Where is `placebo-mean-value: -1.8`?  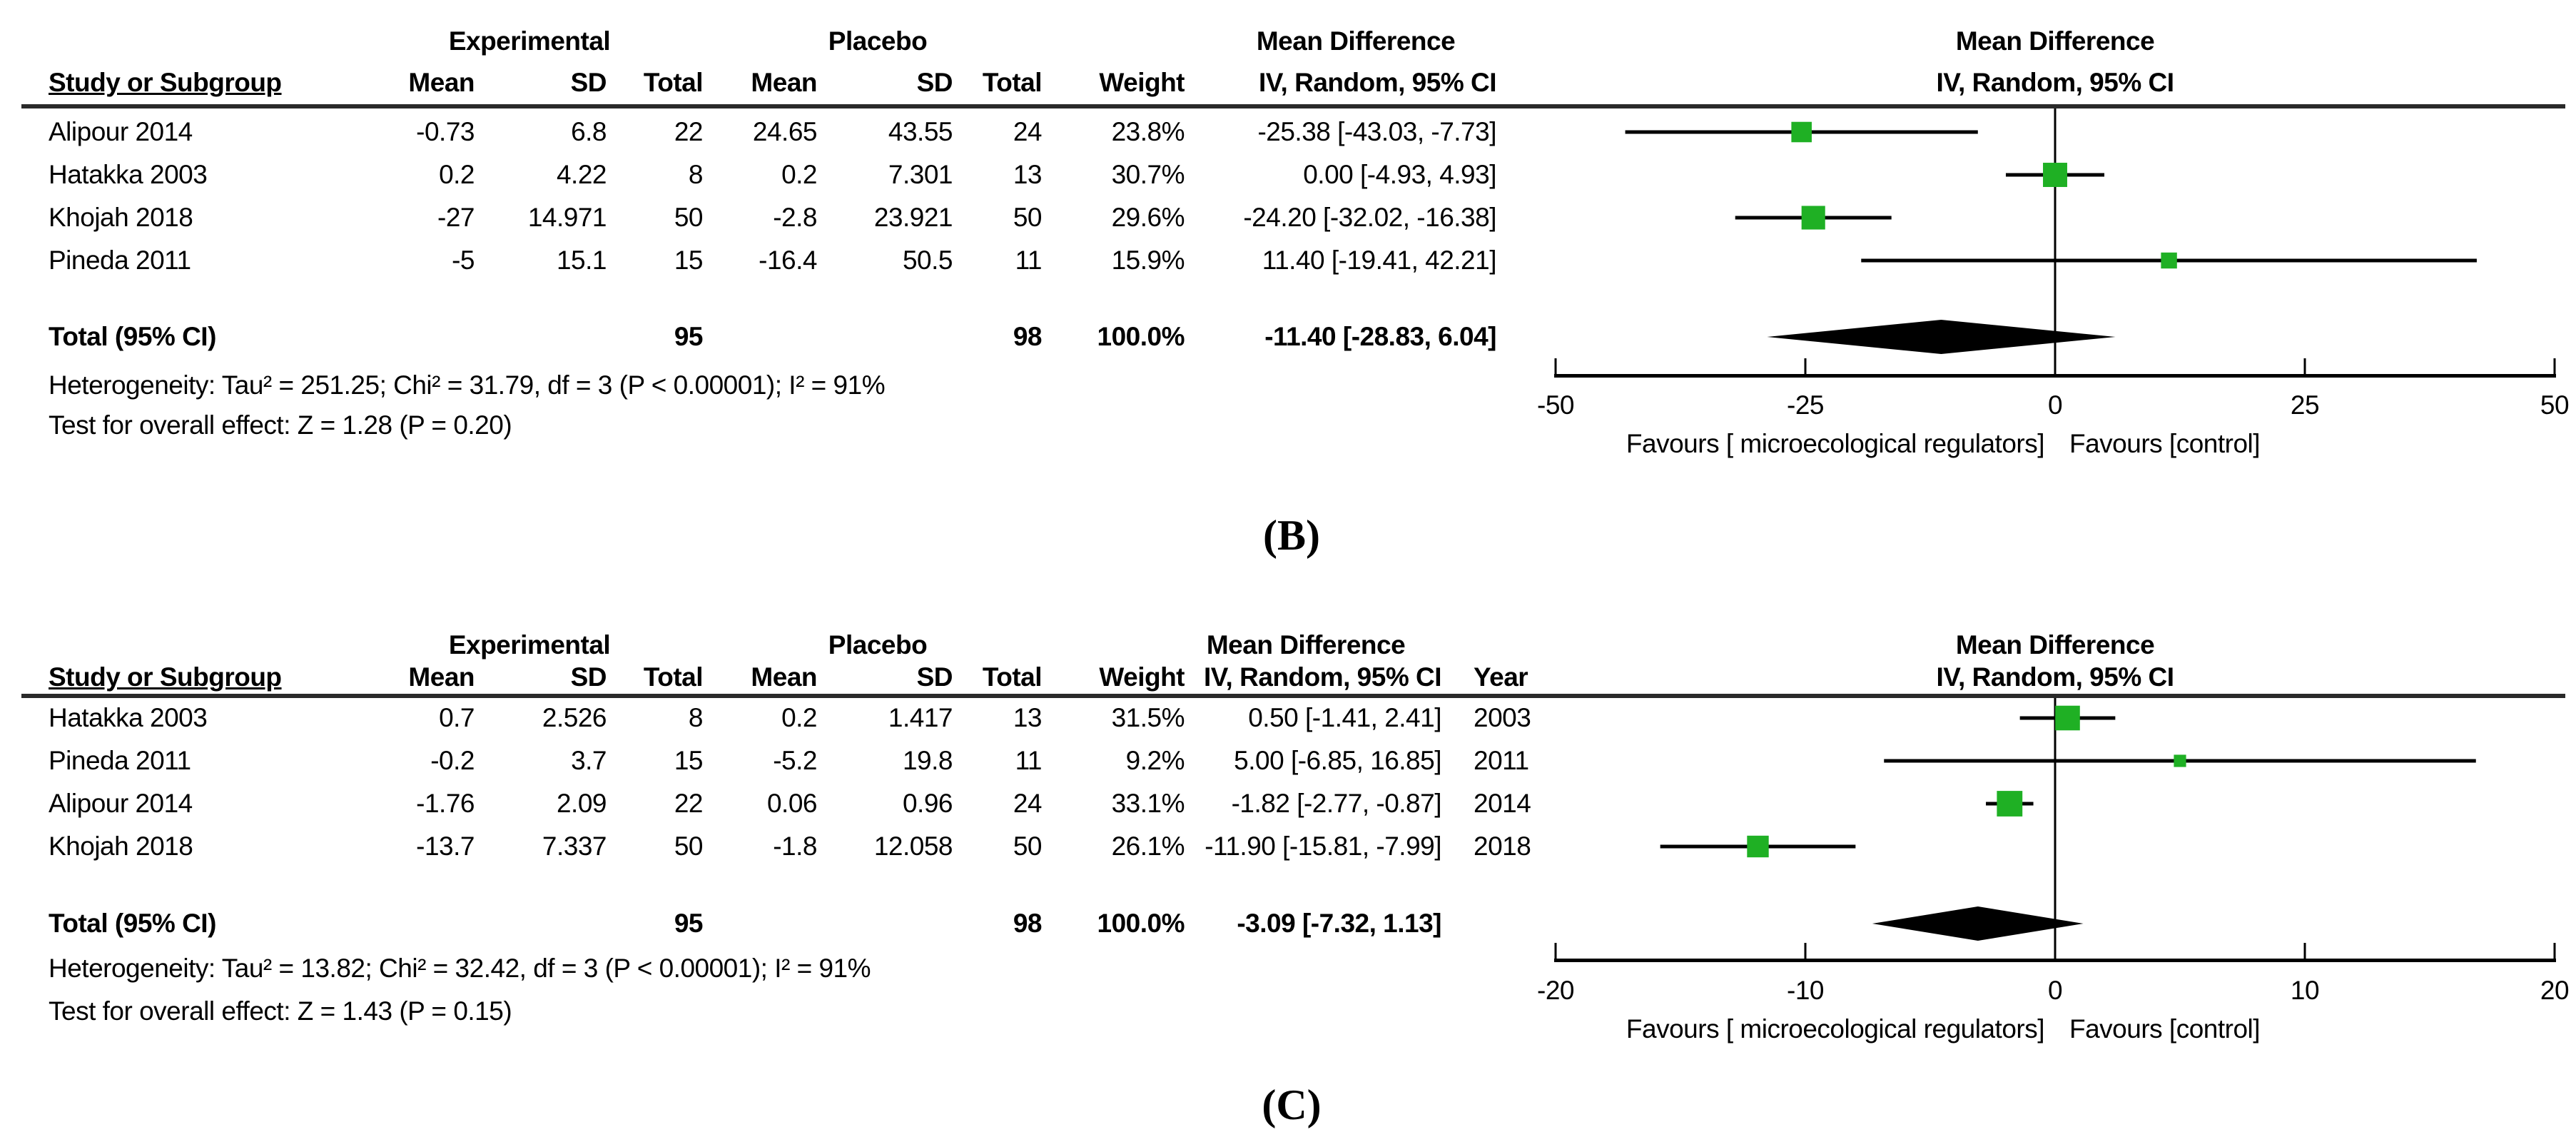 placebo-mean-value: -1.8 is located at coordinates (795, 847).